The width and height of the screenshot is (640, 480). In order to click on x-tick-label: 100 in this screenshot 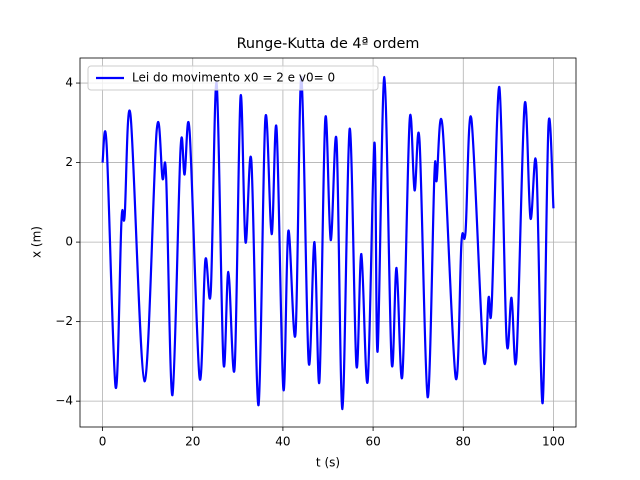, I will do `click(553, 442)`.